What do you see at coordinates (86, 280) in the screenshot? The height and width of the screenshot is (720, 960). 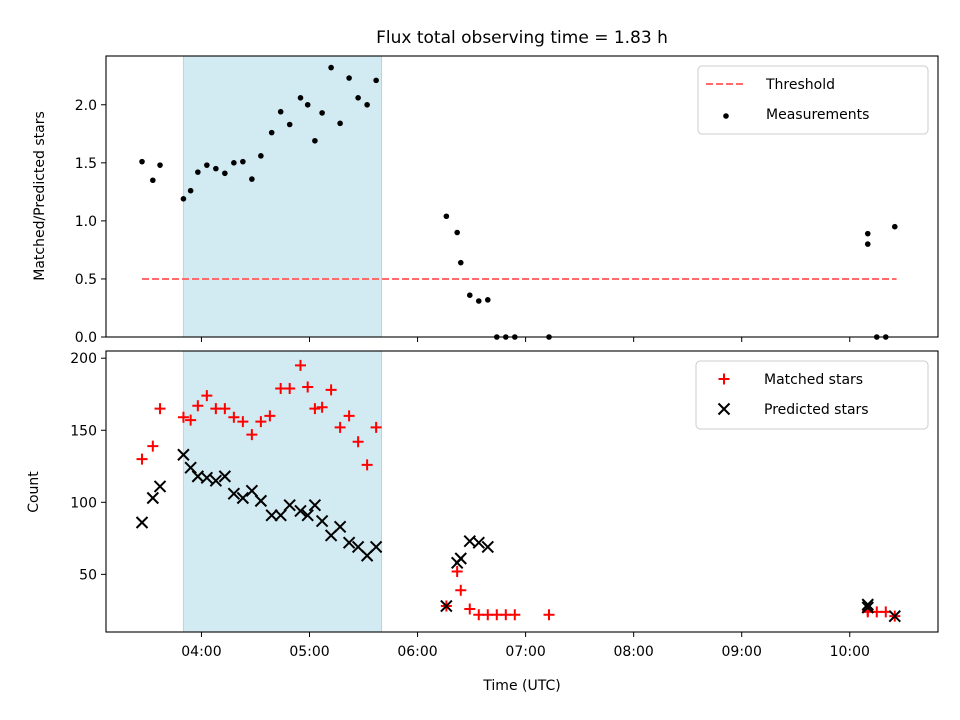 I see `top-ytick-label: 0.5` at bounding box center [86, 280].